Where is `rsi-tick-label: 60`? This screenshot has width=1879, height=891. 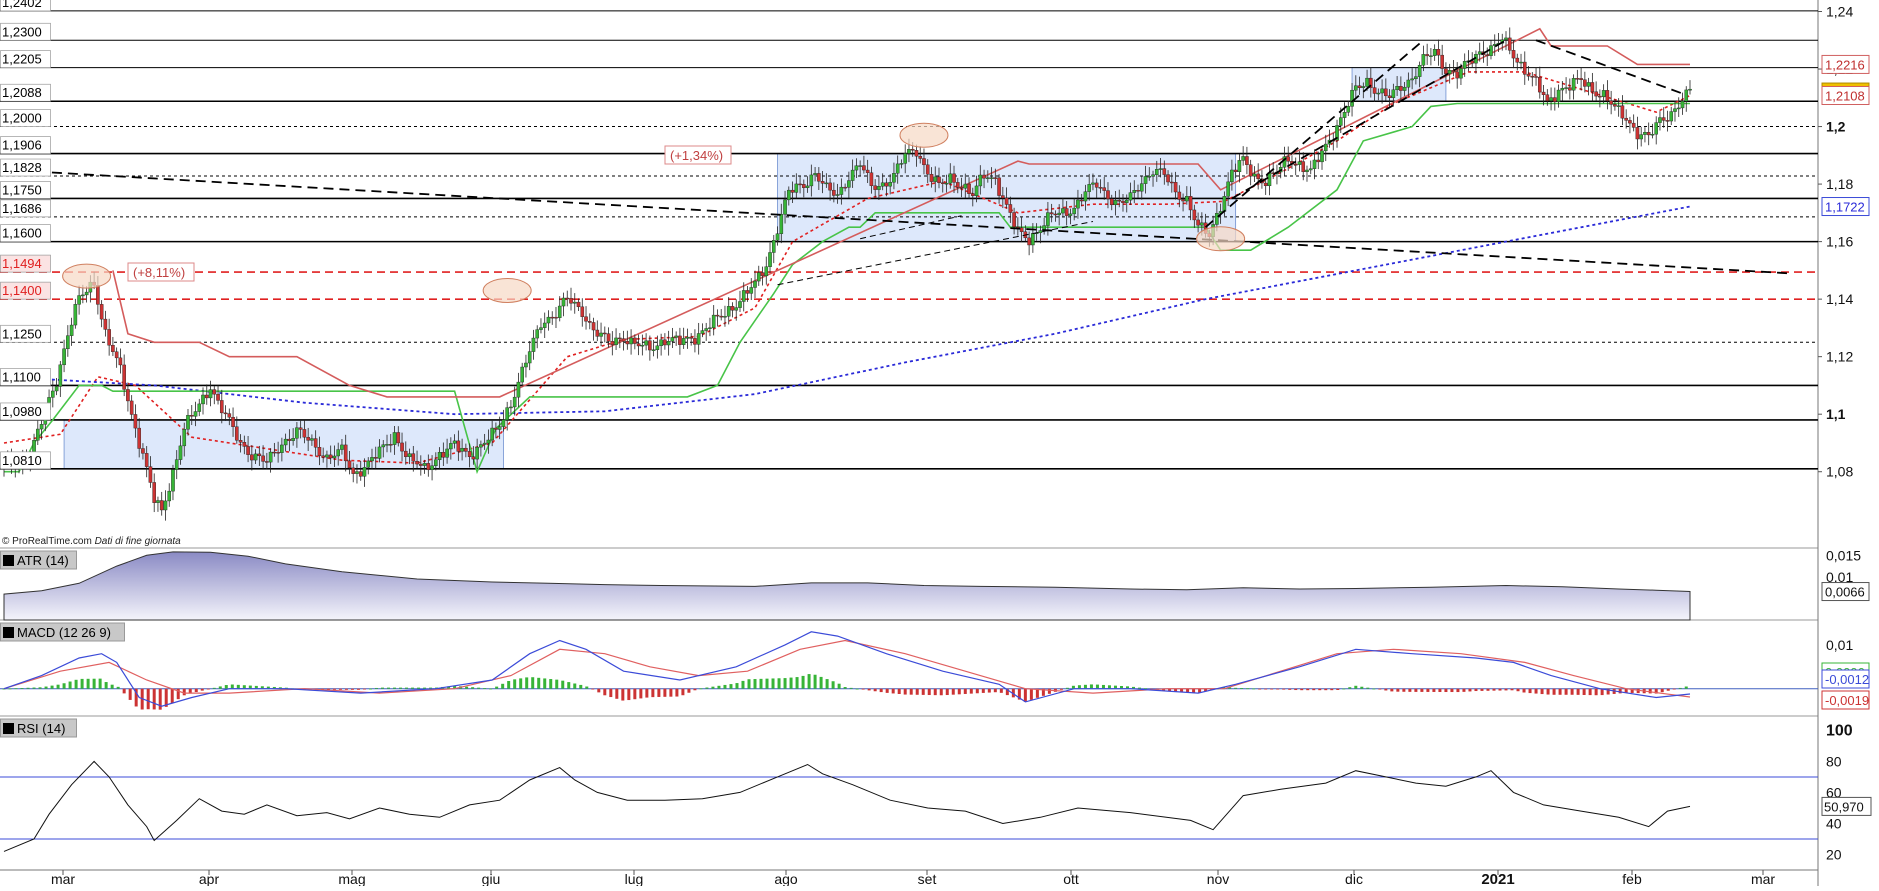 rsi-tick-label: 60 is located at coordinates (1834, 792).